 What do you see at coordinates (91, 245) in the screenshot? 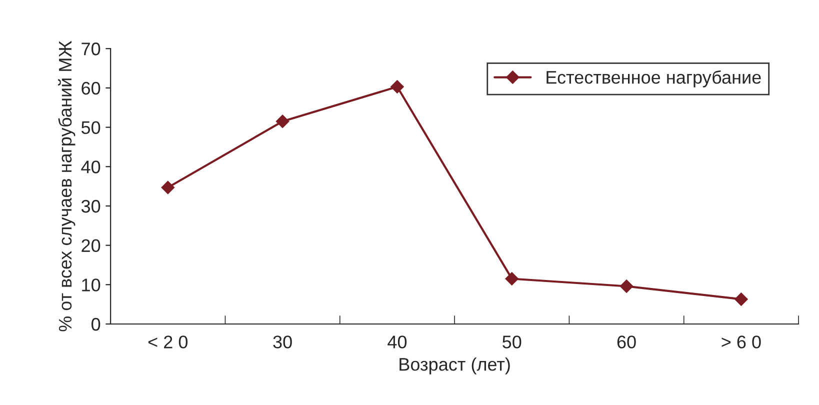
I see `y-tick-label: 20` at bounding box center [91, 245].